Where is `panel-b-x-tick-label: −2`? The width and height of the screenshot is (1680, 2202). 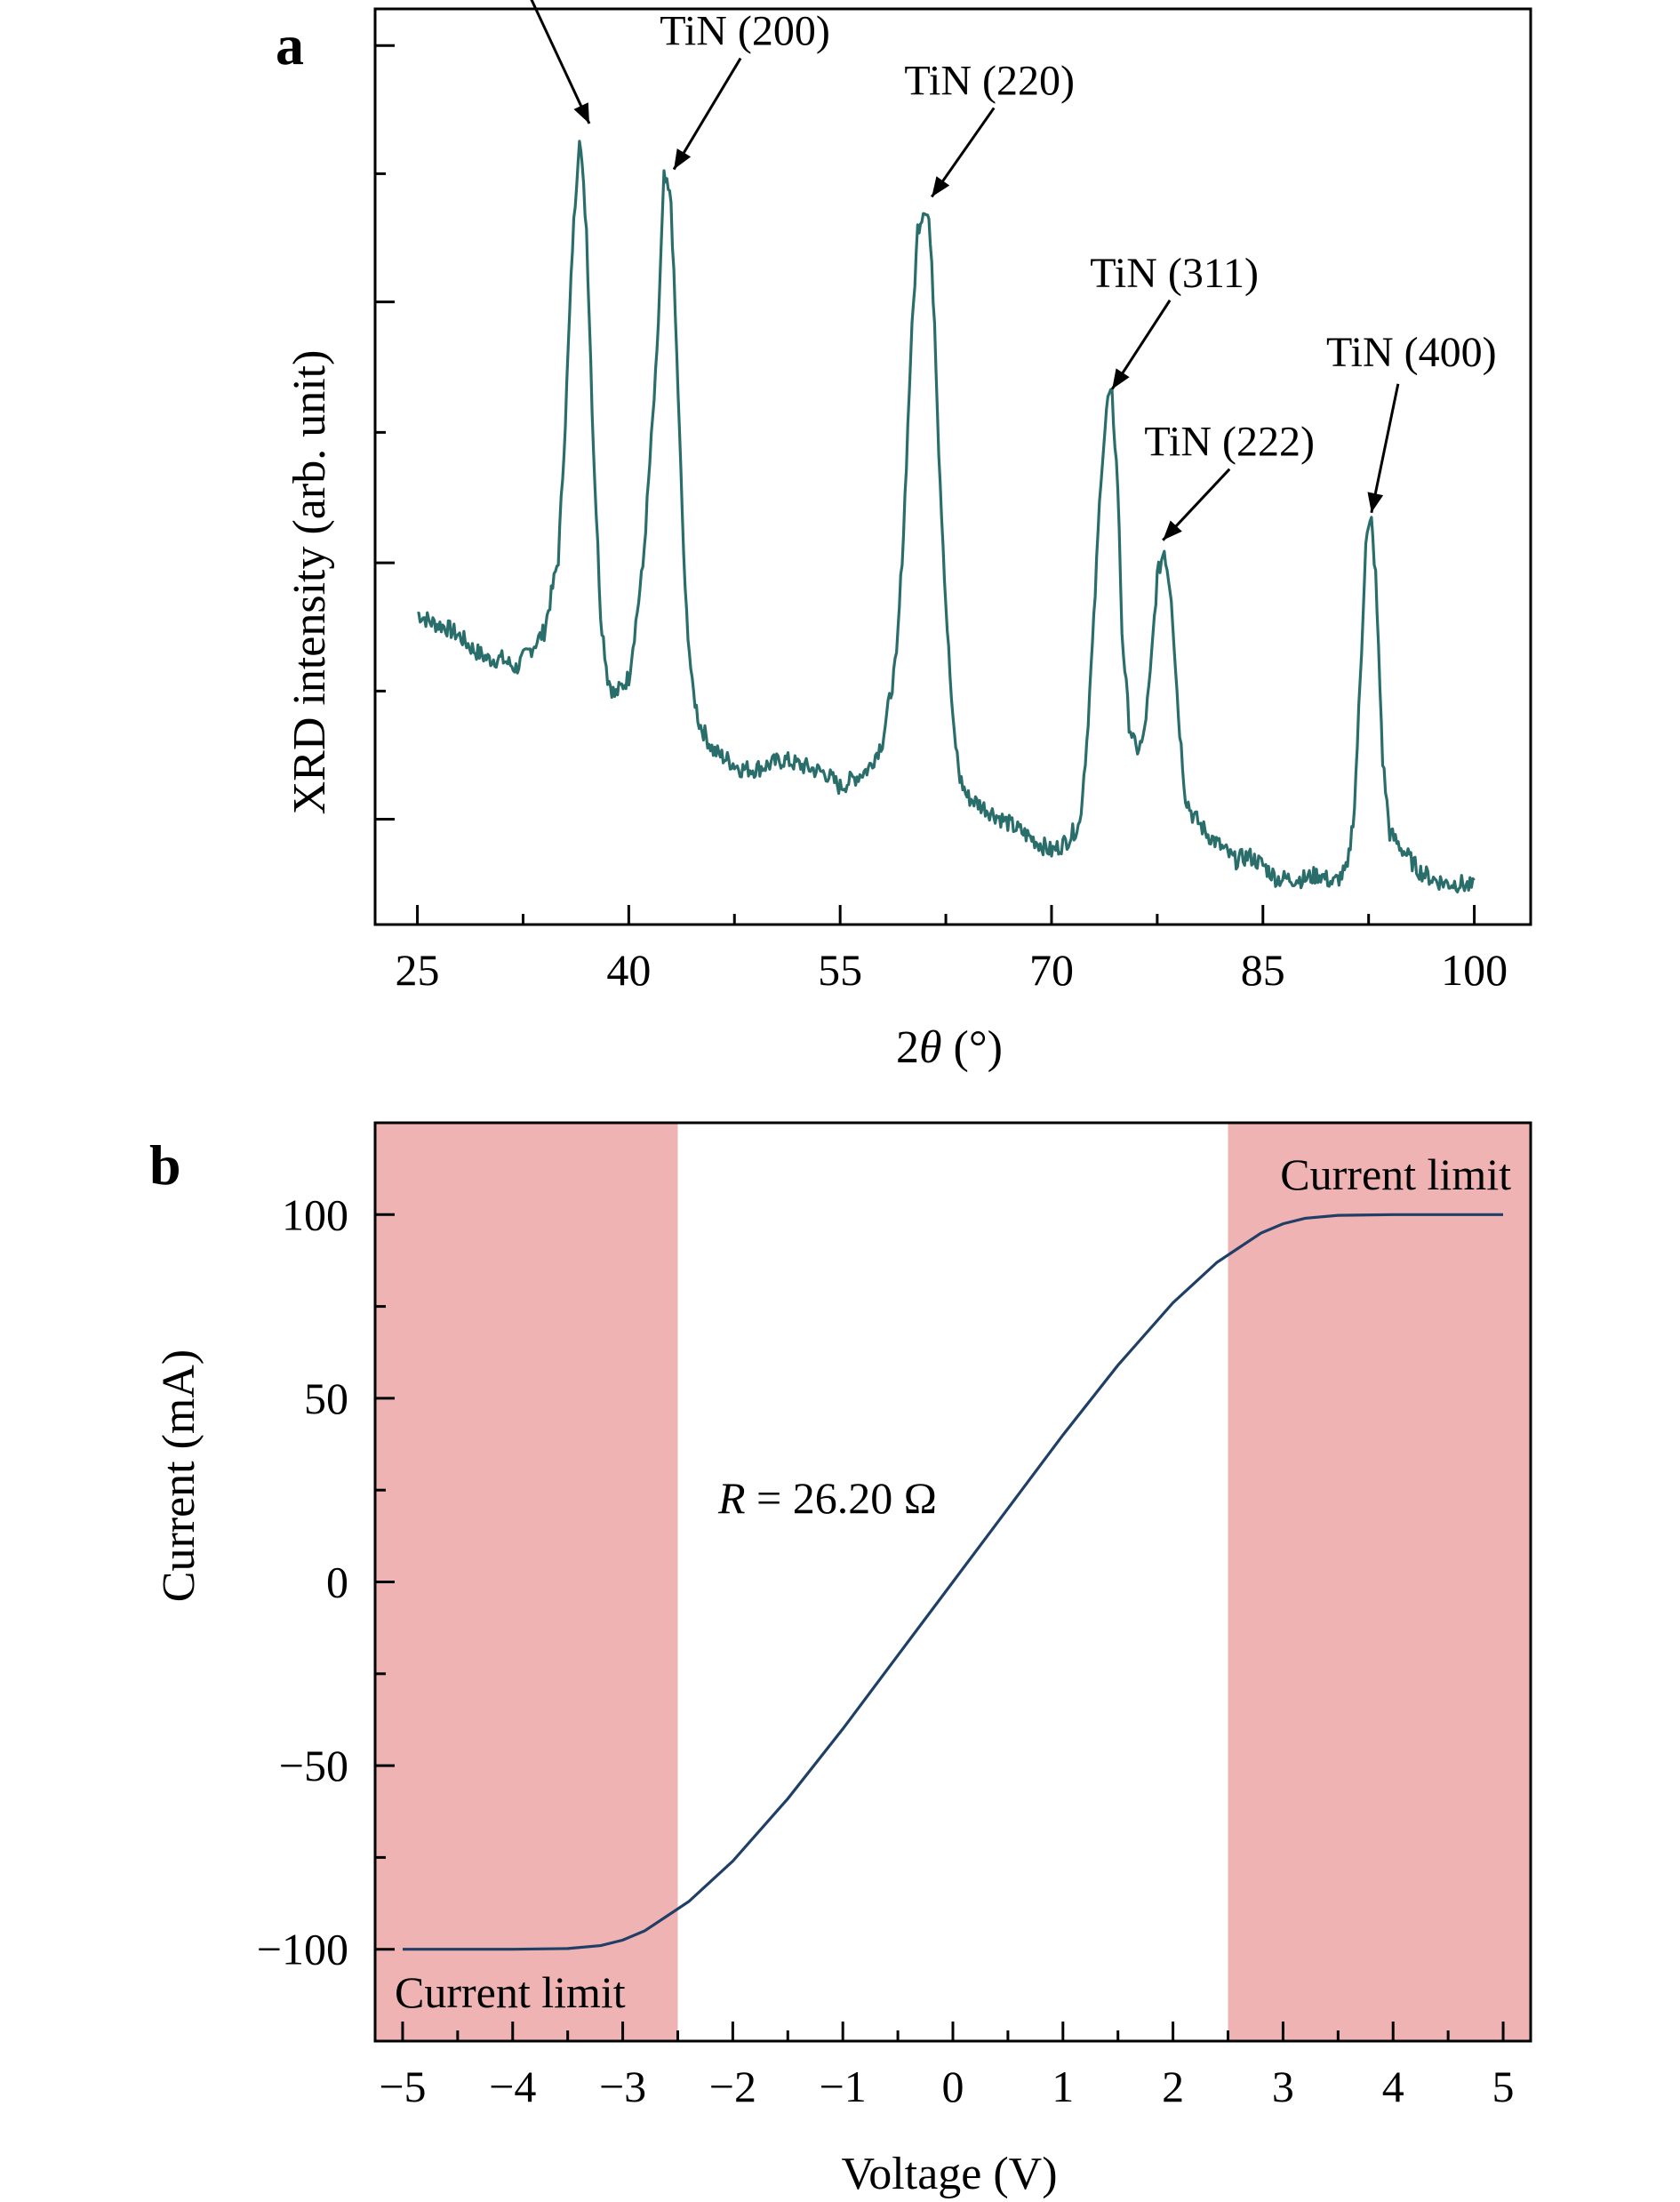 panel-b-x-tick-label: −2 is located at coordinates (732, 2086).